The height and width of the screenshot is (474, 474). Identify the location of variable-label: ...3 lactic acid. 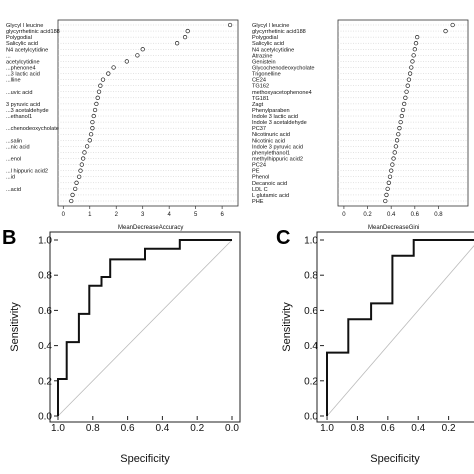
(23, 75).